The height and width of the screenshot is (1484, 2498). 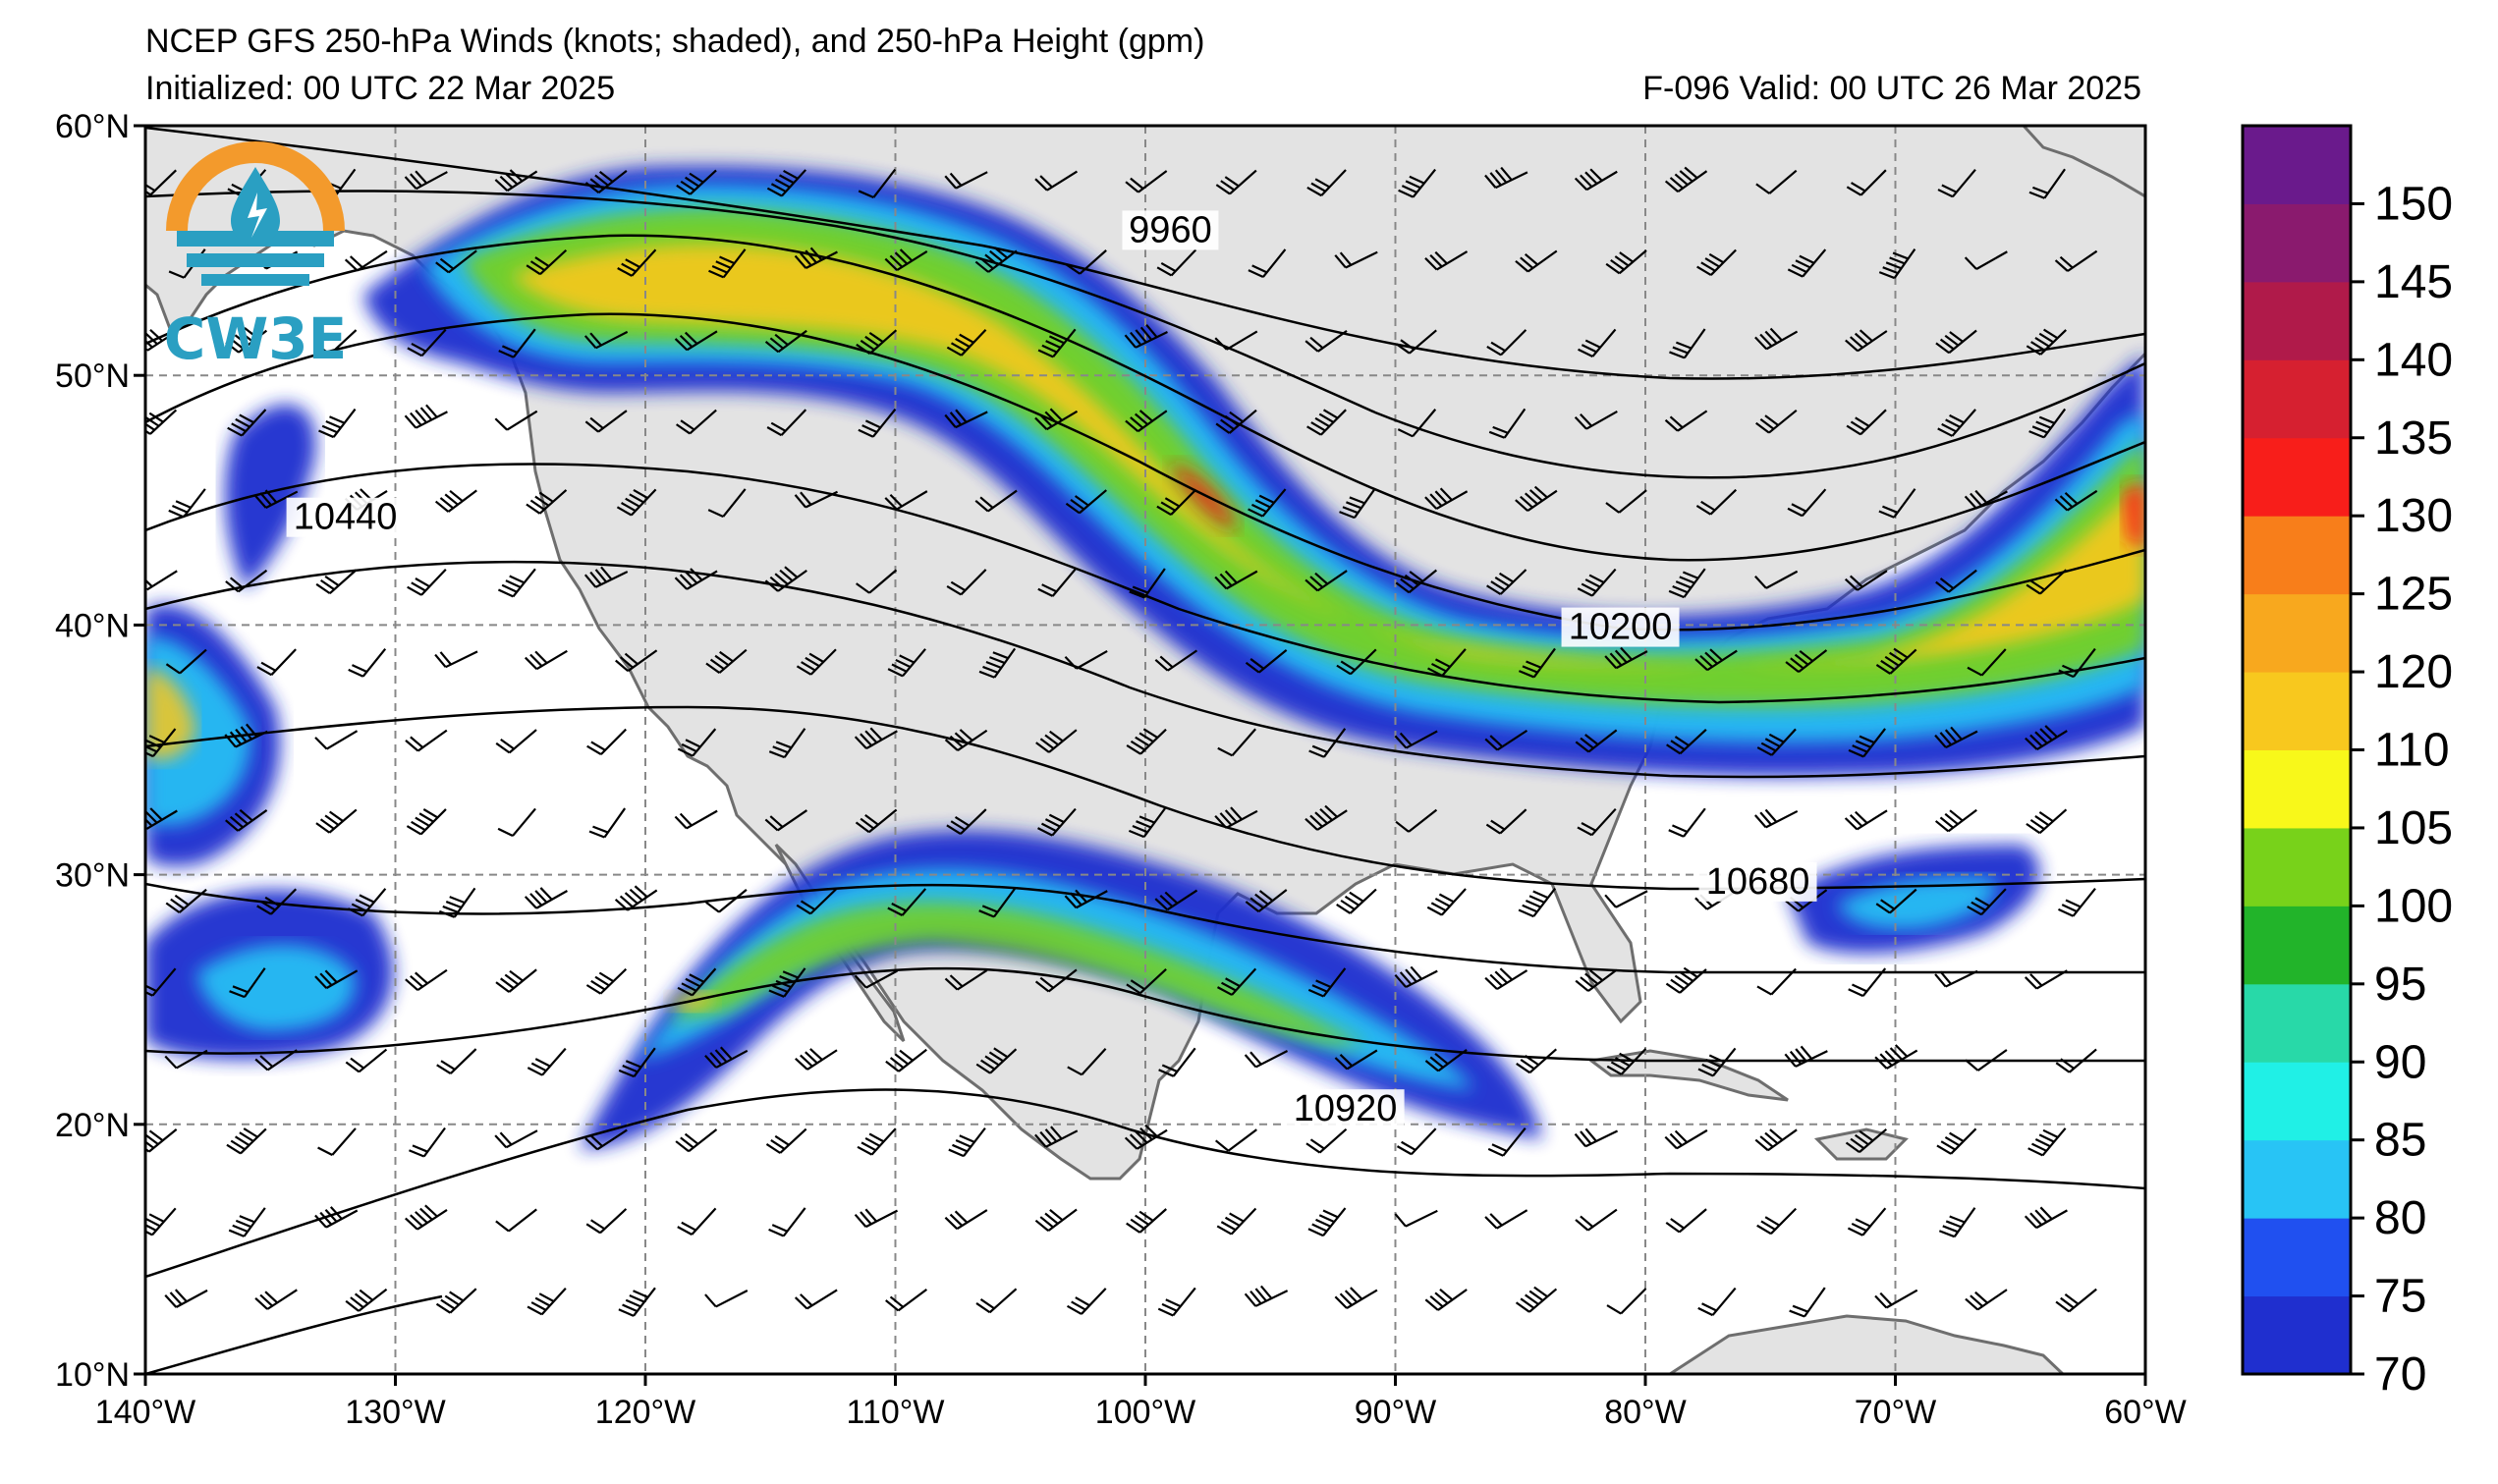 What do you see at coordinates (395, 1412) in the screenshot?
I see `lon-tick-label: 130°W` at bounding box center [395, 1412].